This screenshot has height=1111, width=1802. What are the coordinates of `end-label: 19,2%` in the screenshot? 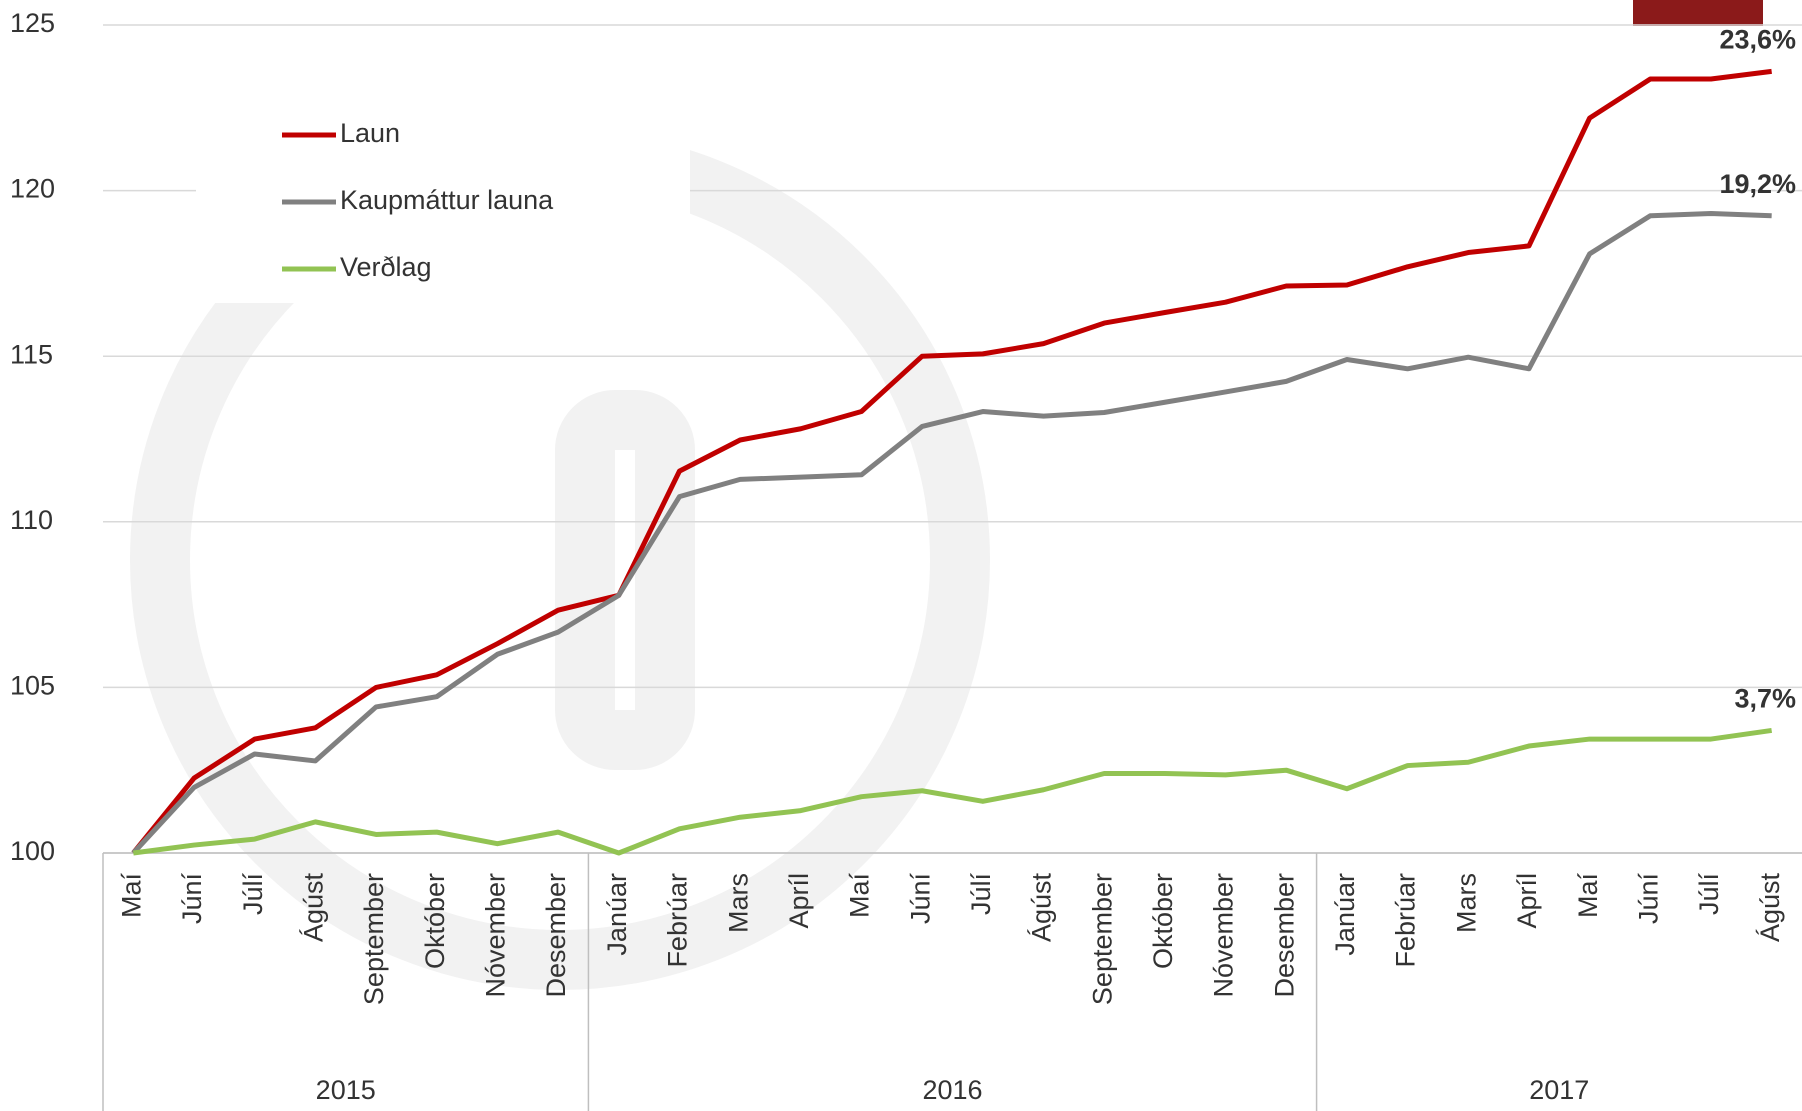 It's located at (1757, 184).